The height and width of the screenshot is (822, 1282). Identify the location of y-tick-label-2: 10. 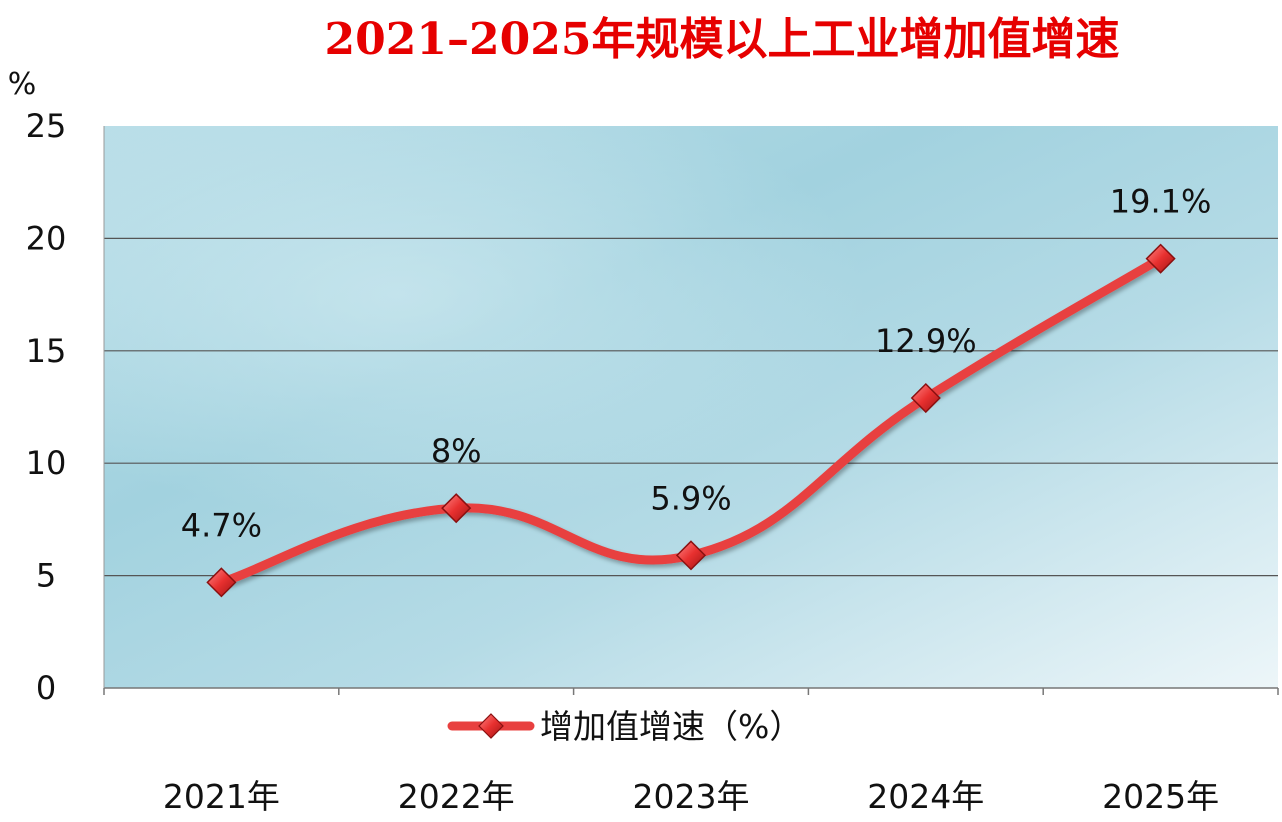
(46, 463).